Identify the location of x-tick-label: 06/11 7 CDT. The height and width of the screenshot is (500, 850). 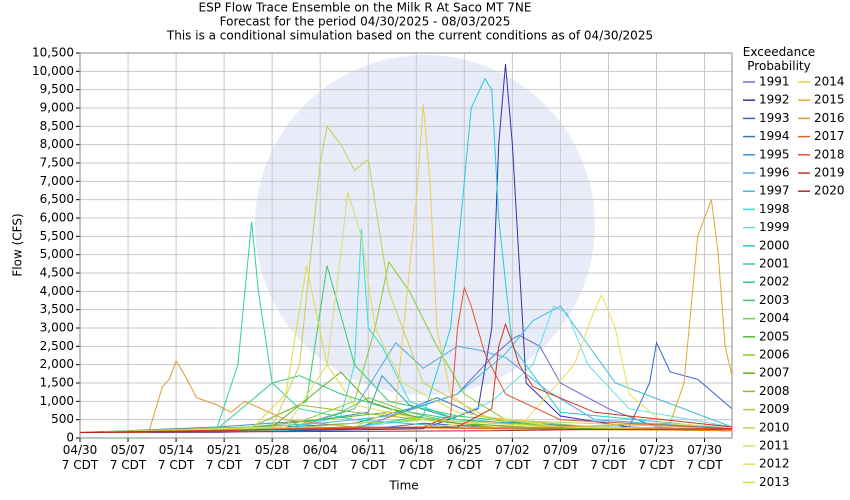
(368, 457).